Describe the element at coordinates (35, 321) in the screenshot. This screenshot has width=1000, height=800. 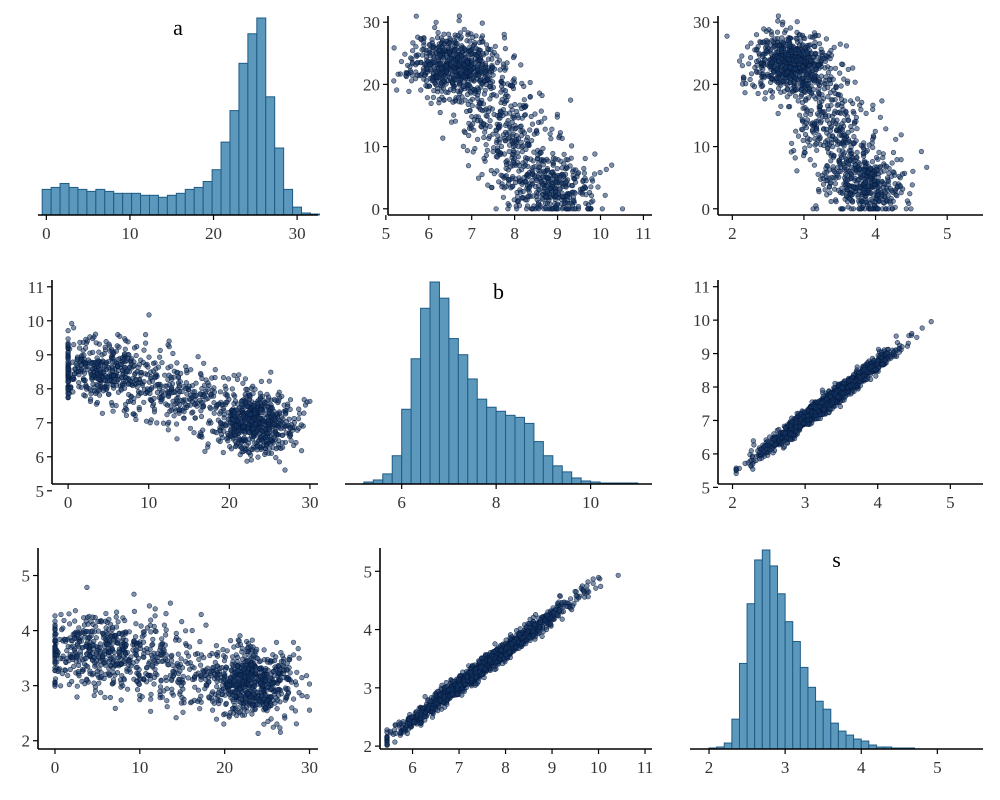
I see `y-tick-label: 10` at that location.